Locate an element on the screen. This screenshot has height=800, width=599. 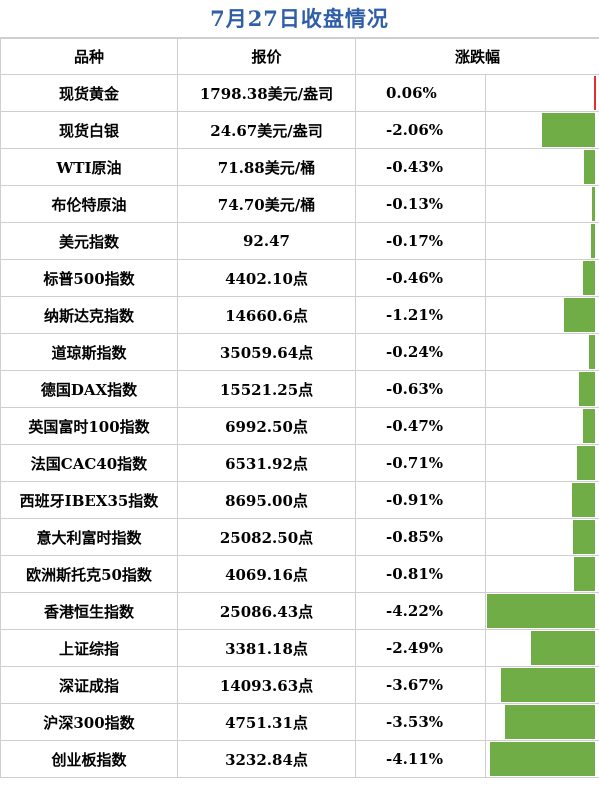
row-price: 92.47 is located at coordinates (266, 241).